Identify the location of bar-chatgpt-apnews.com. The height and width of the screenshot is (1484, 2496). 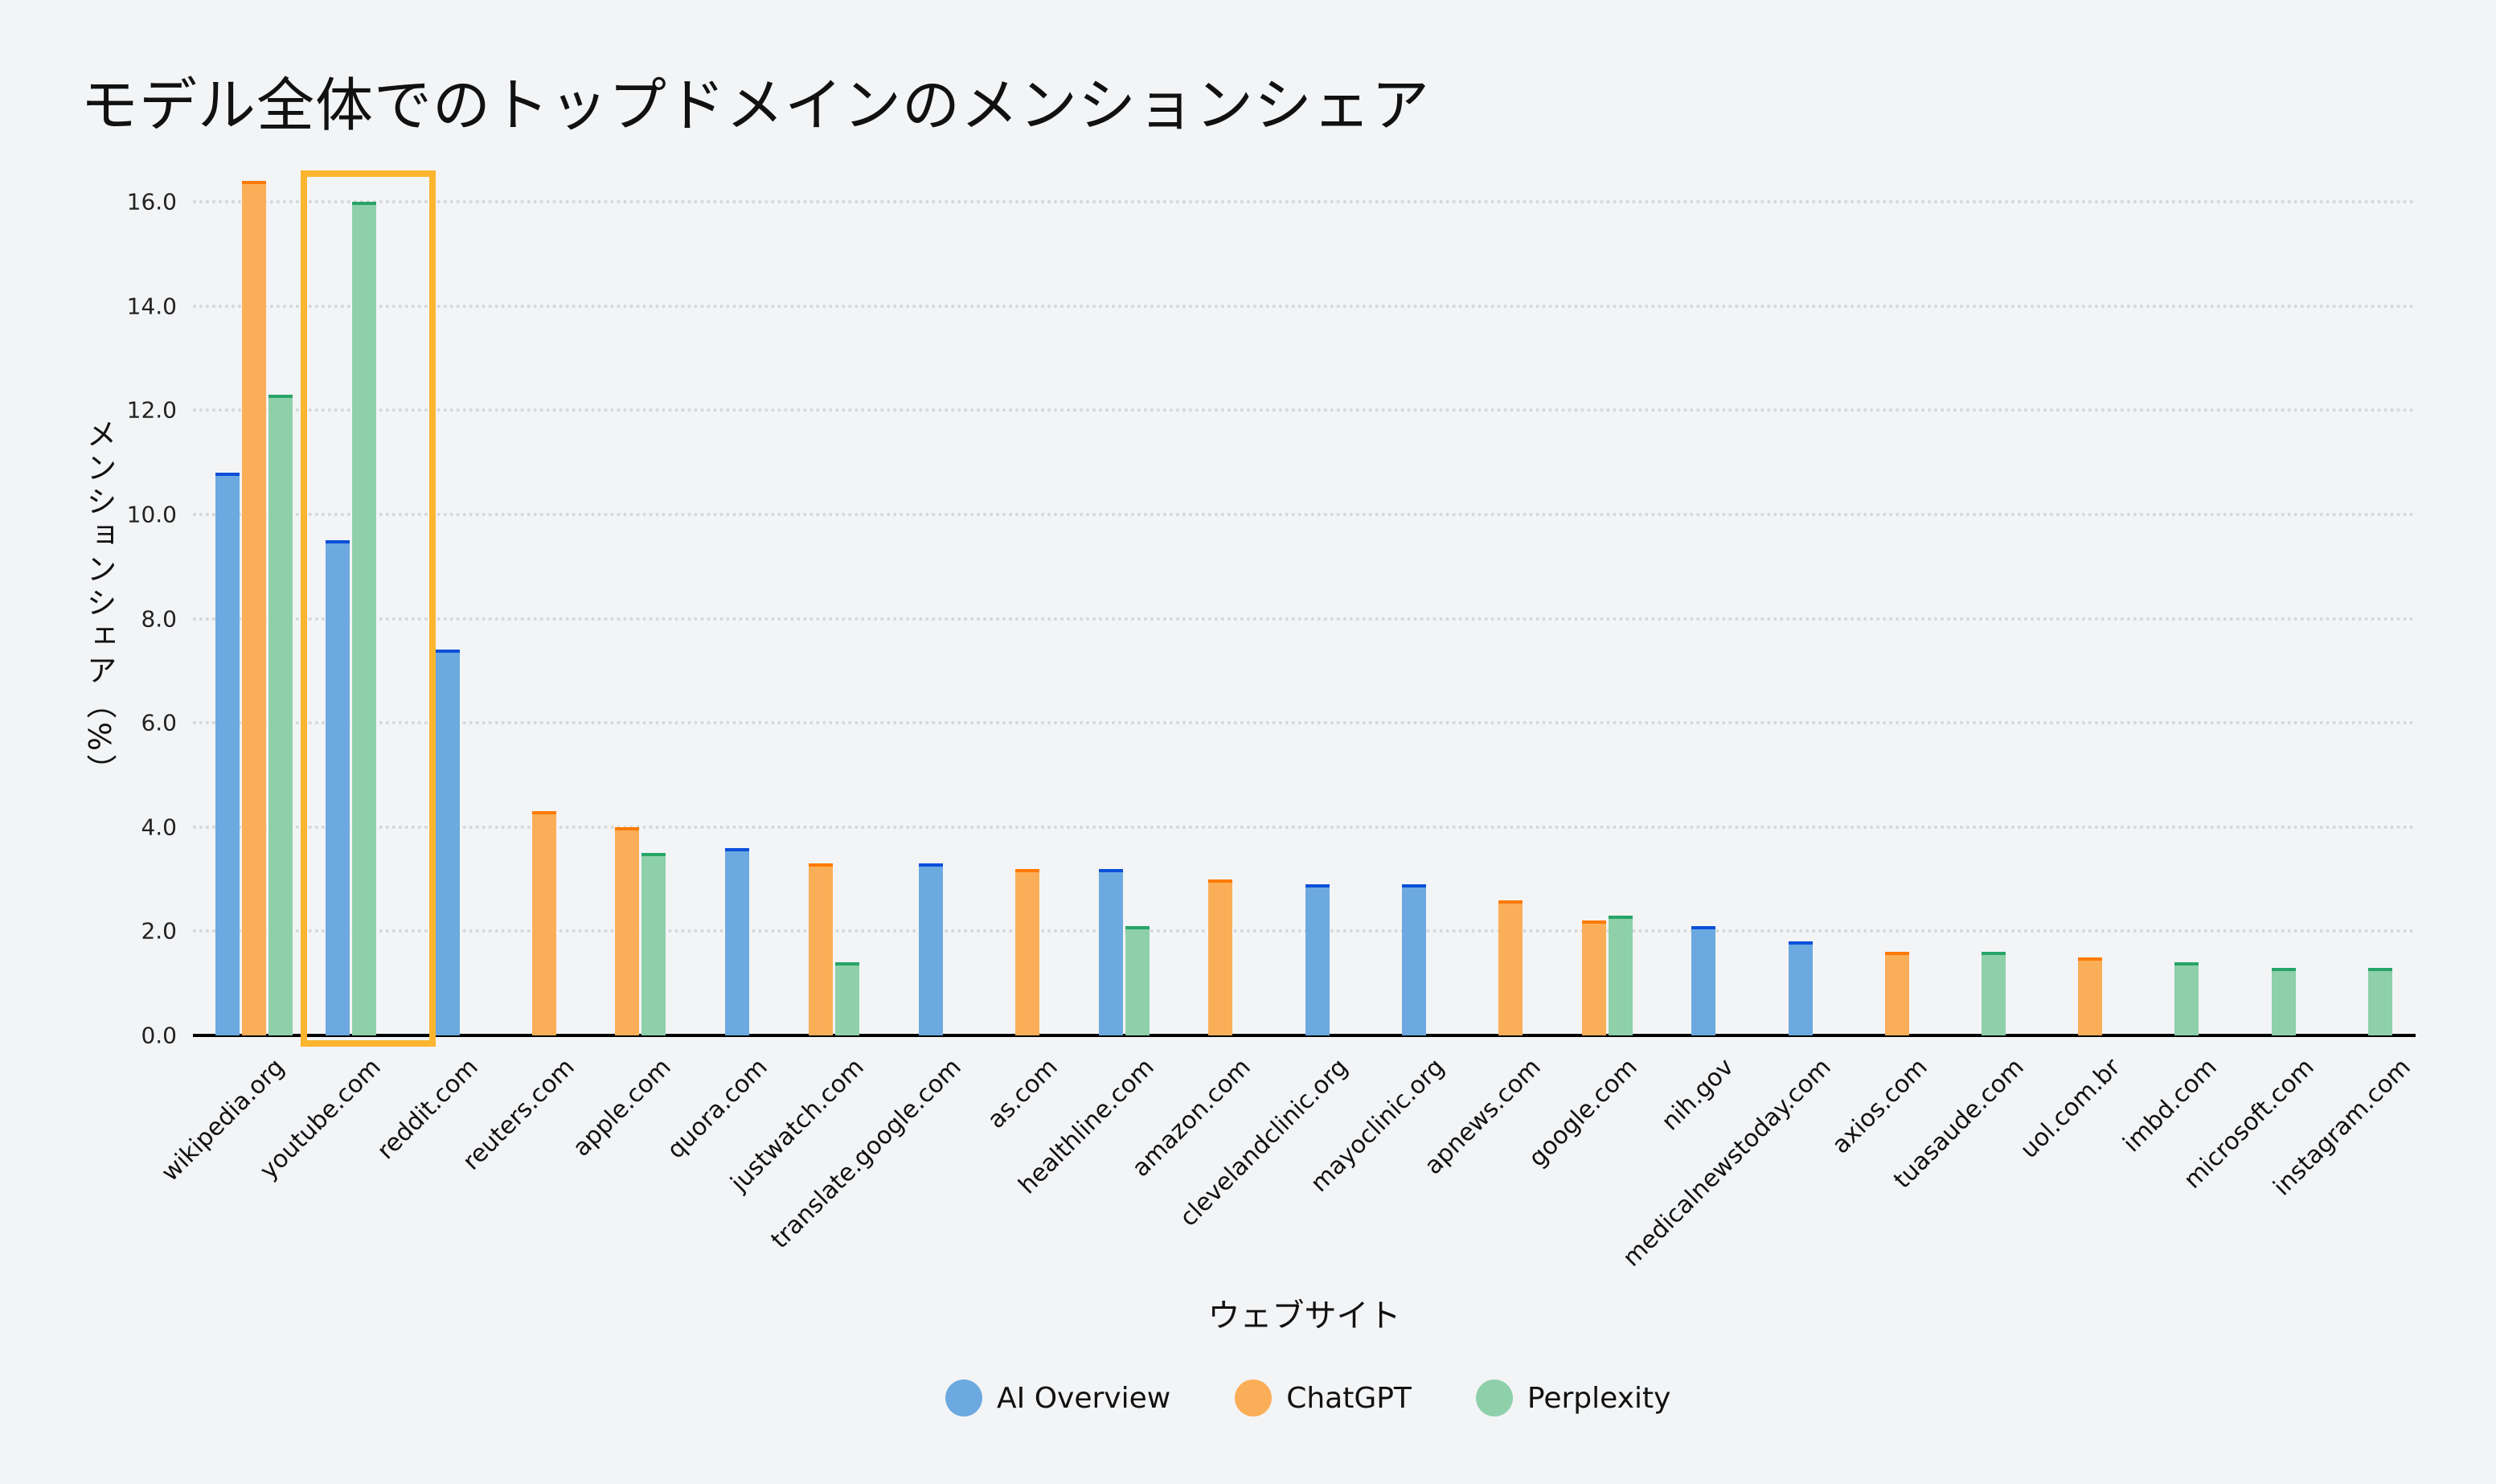
(1510, 967).